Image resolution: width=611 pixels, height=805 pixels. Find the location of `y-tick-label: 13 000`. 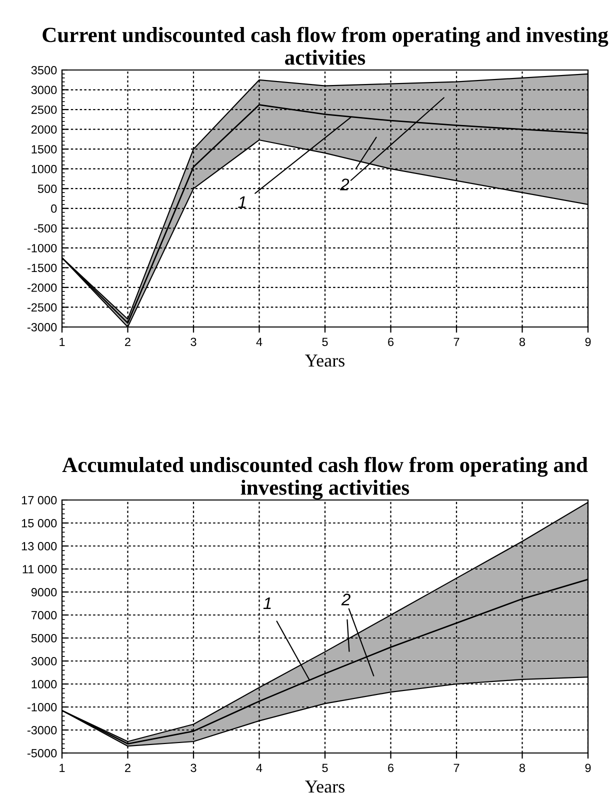

y-tick-label: 13 000 is located at coordinates (39, 546).